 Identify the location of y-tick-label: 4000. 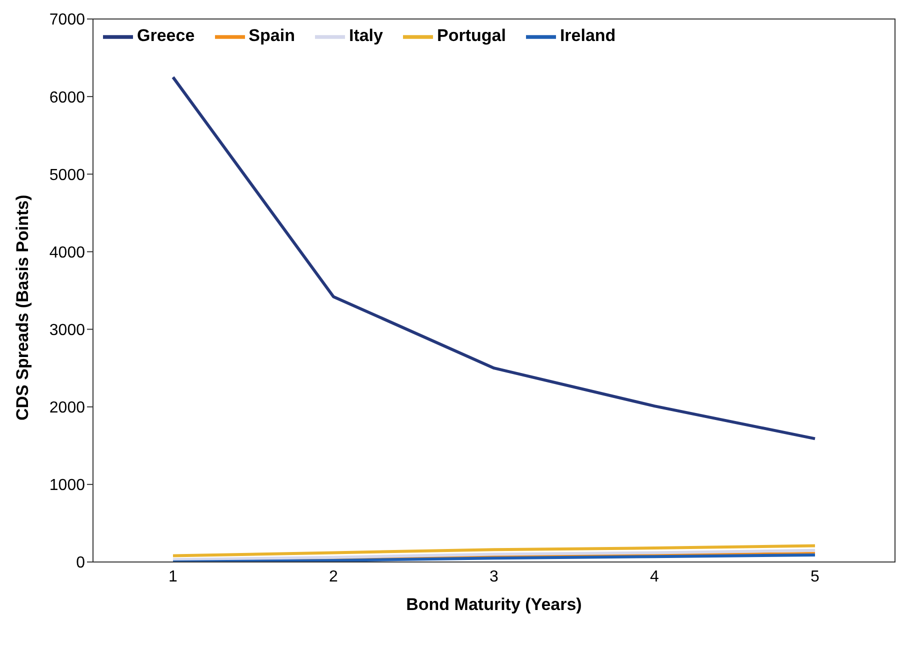
(67, 253).